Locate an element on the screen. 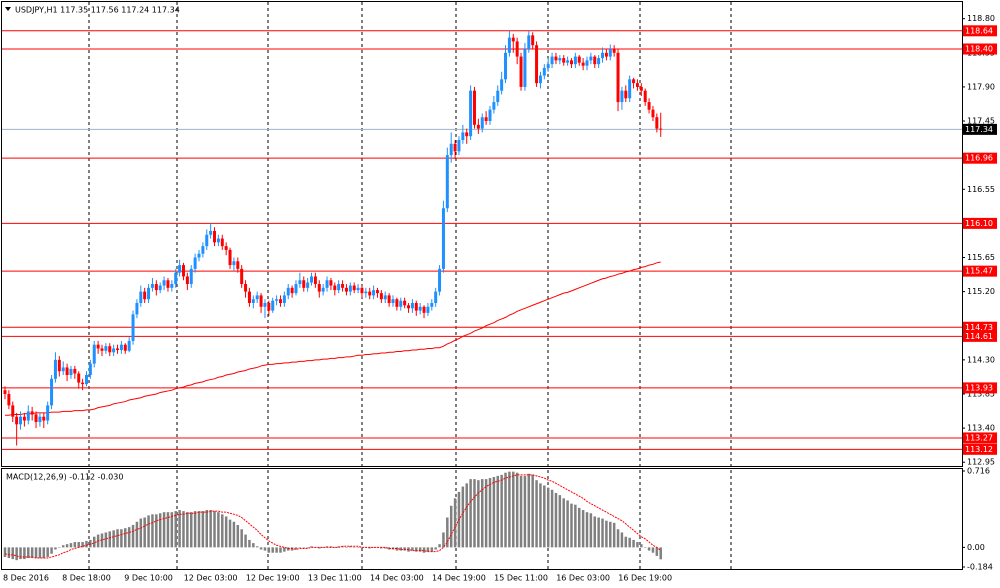 The image size is (1000, 588). x-tick-label: 16 Dec 03:00 is located at coordinates (583, 578).